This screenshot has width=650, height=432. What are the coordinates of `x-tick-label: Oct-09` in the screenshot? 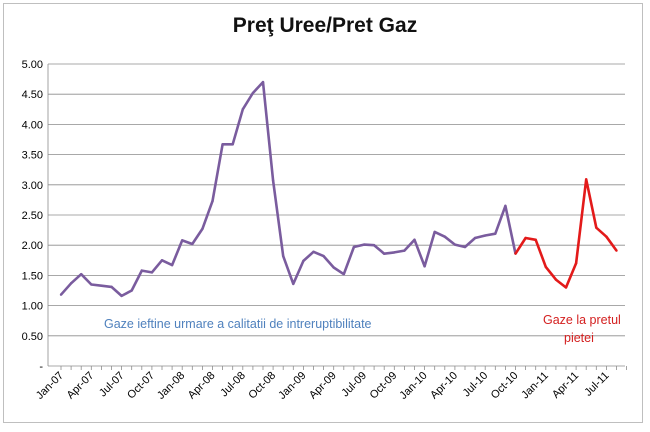 It's located at (384, 386).